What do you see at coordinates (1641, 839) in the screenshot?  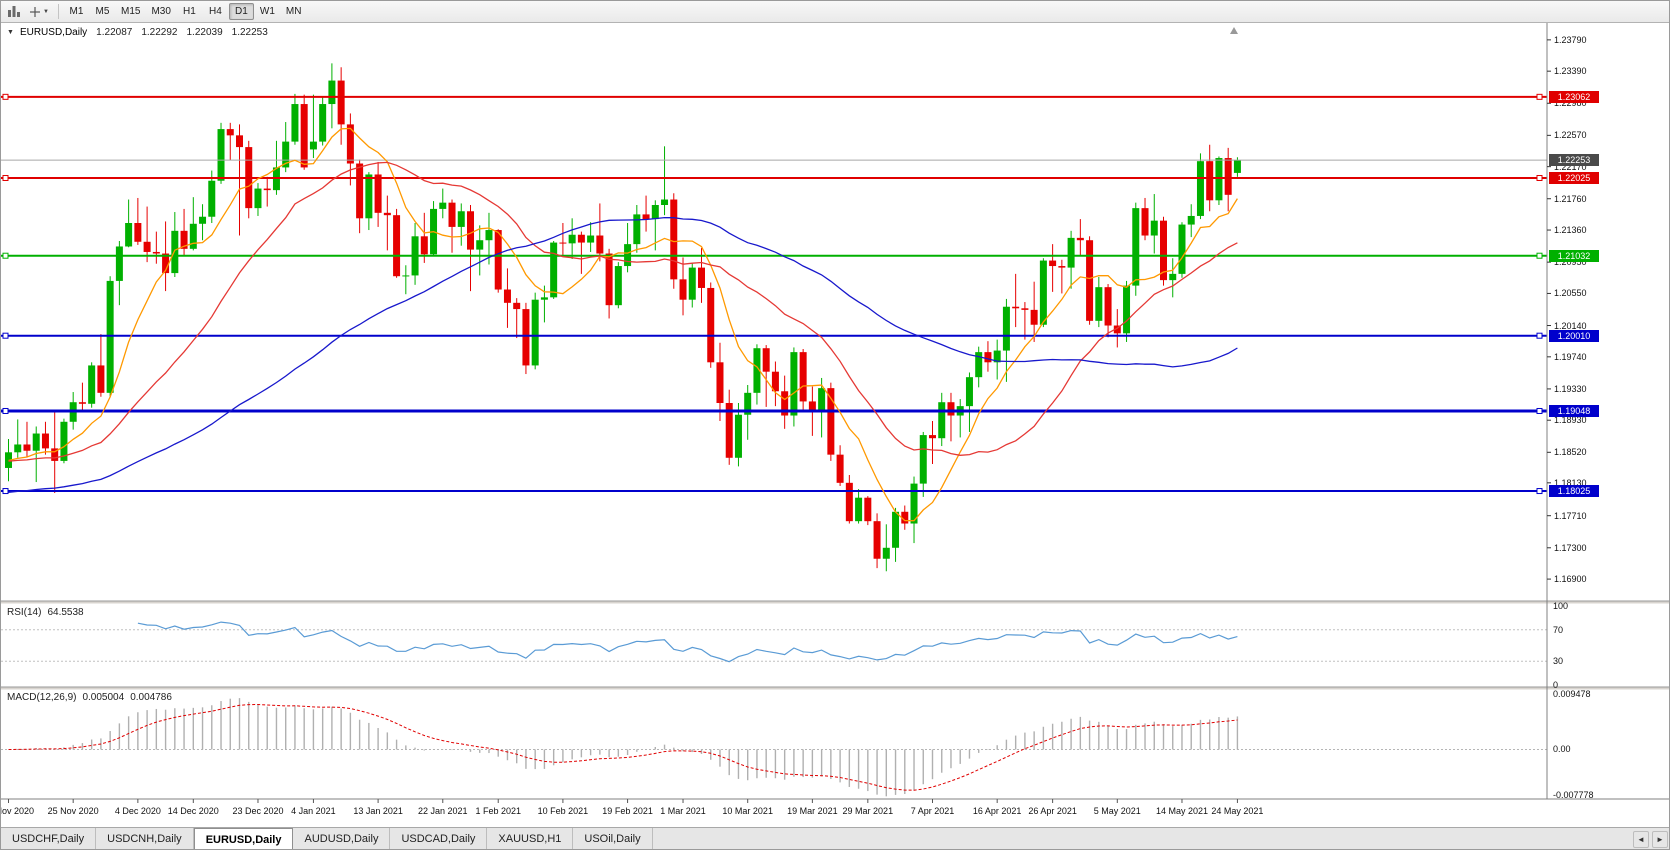 I see `tabs-scroll-left-button: ◄` at bounding box center [1641, 839].